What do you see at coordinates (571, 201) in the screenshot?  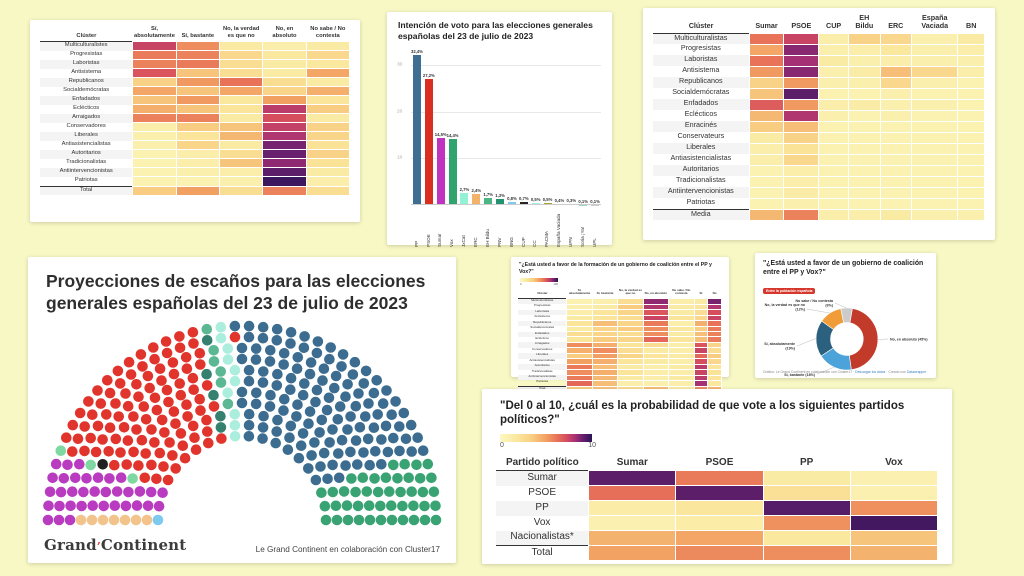 I see `bar-value-label: 0,3%` at bounding box center [571, 201].